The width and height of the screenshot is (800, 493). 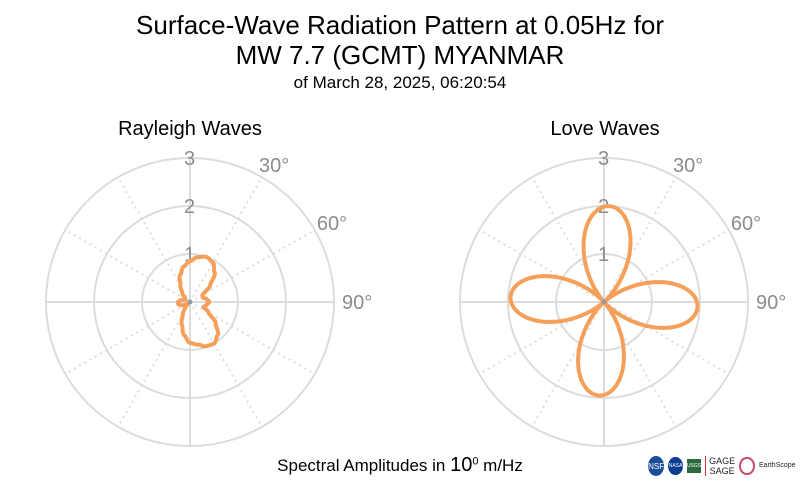 I want to click on nasa-logo: NASA, so click(x=675, y=466).